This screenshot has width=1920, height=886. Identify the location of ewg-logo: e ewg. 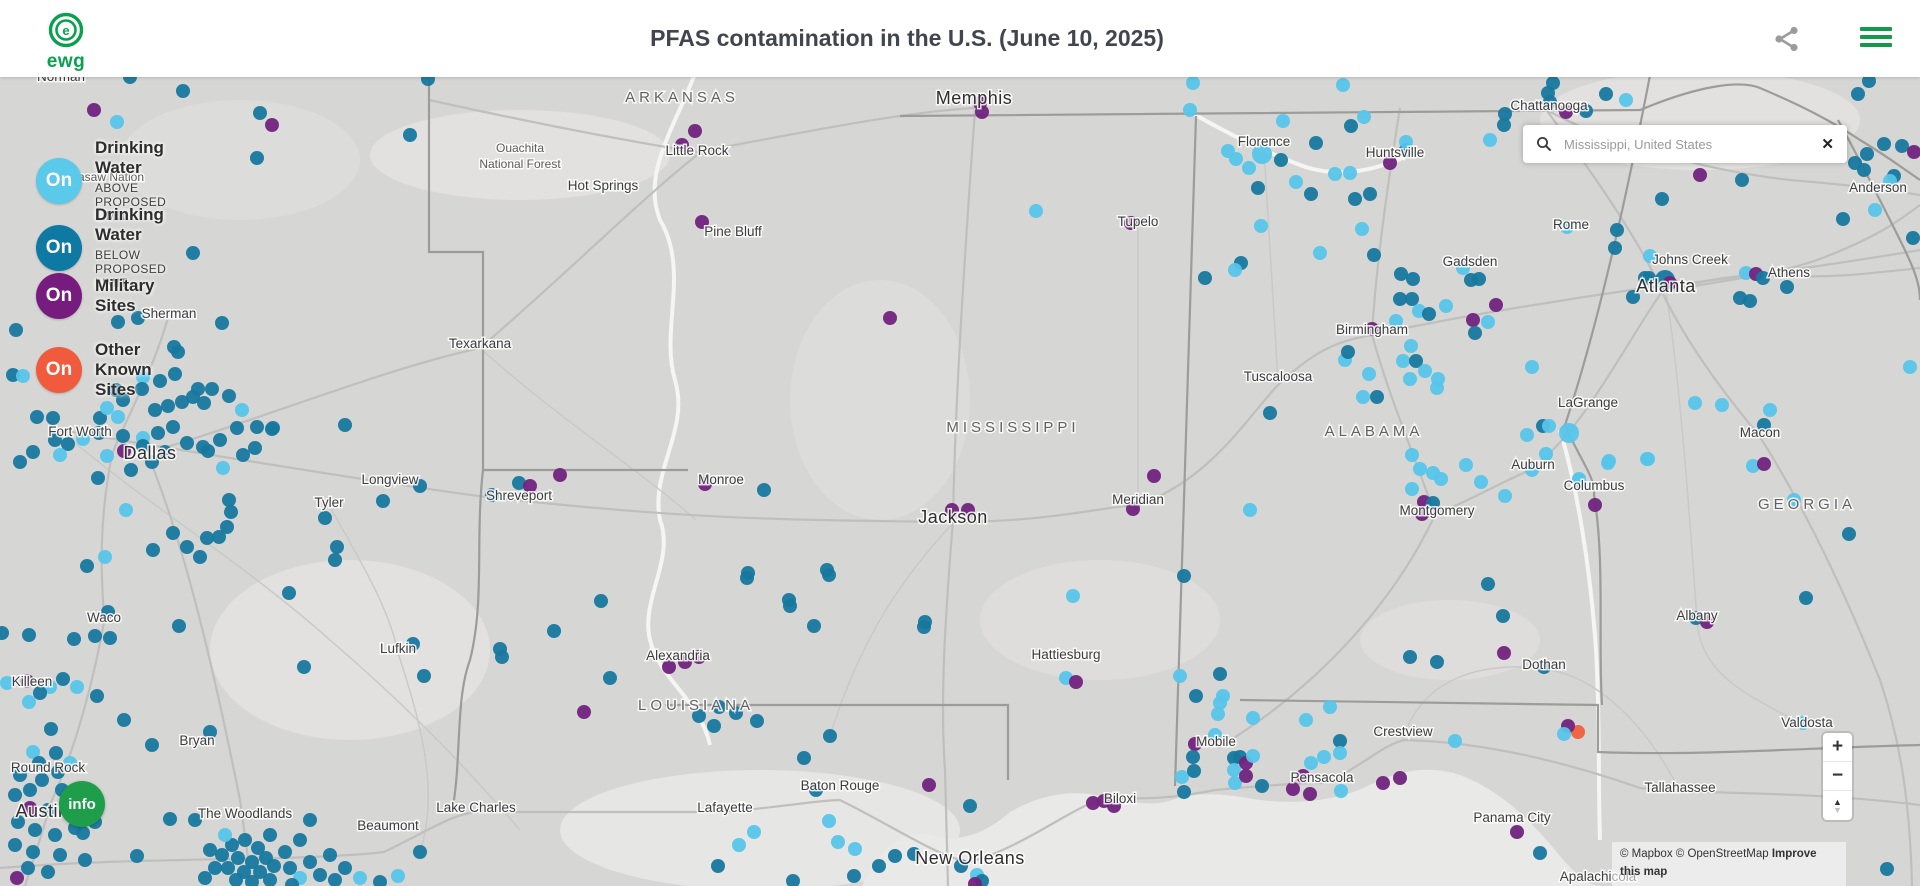
(66, 42).